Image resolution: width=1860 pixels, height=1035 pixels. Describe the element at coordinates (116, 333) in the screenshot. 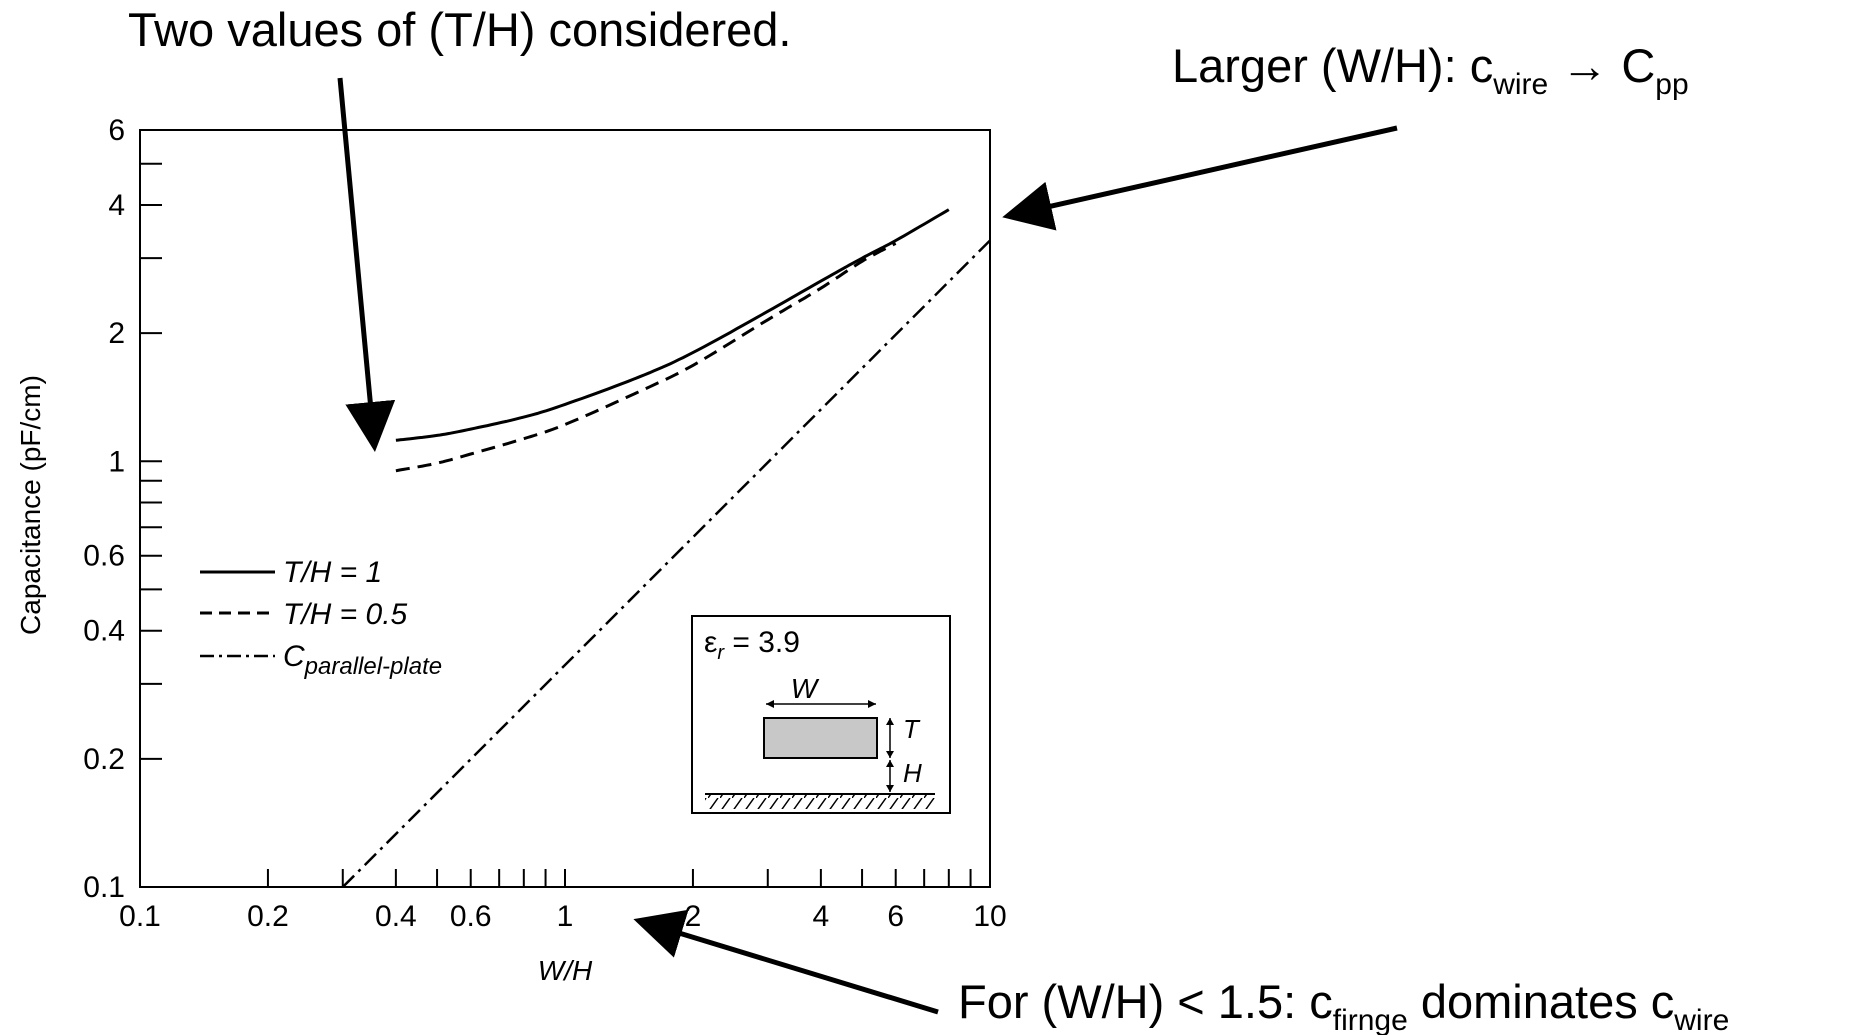

I see `y-tick-label-5: 2` at that location.